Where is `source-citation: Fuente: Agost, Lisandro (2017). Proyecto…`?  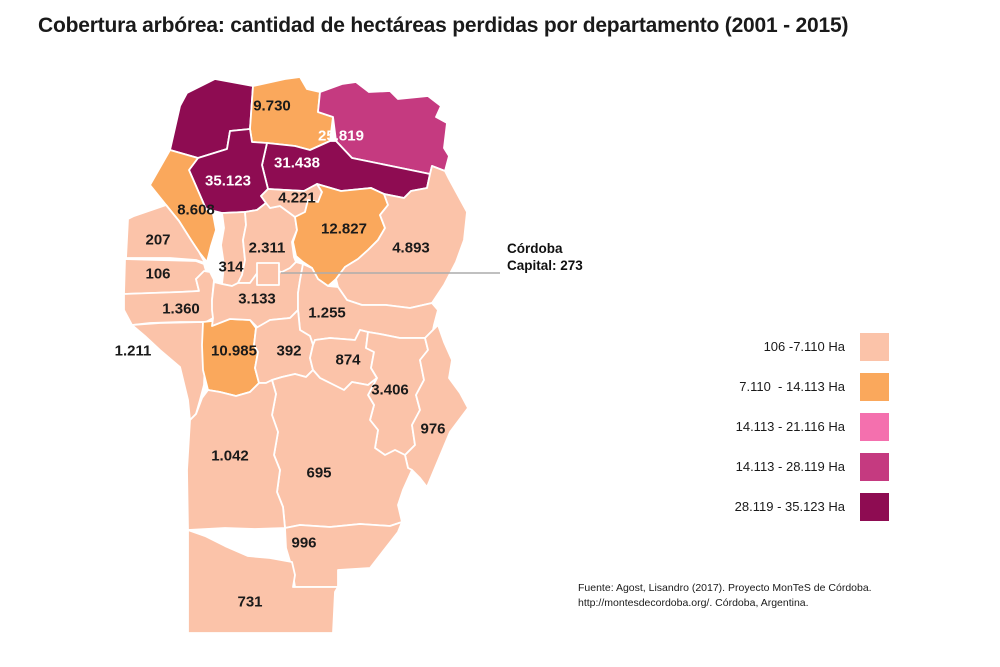 source-citation: Fuente: Agost, Lisandro (2017). Proyecto… is located at coordinates (725, 595).